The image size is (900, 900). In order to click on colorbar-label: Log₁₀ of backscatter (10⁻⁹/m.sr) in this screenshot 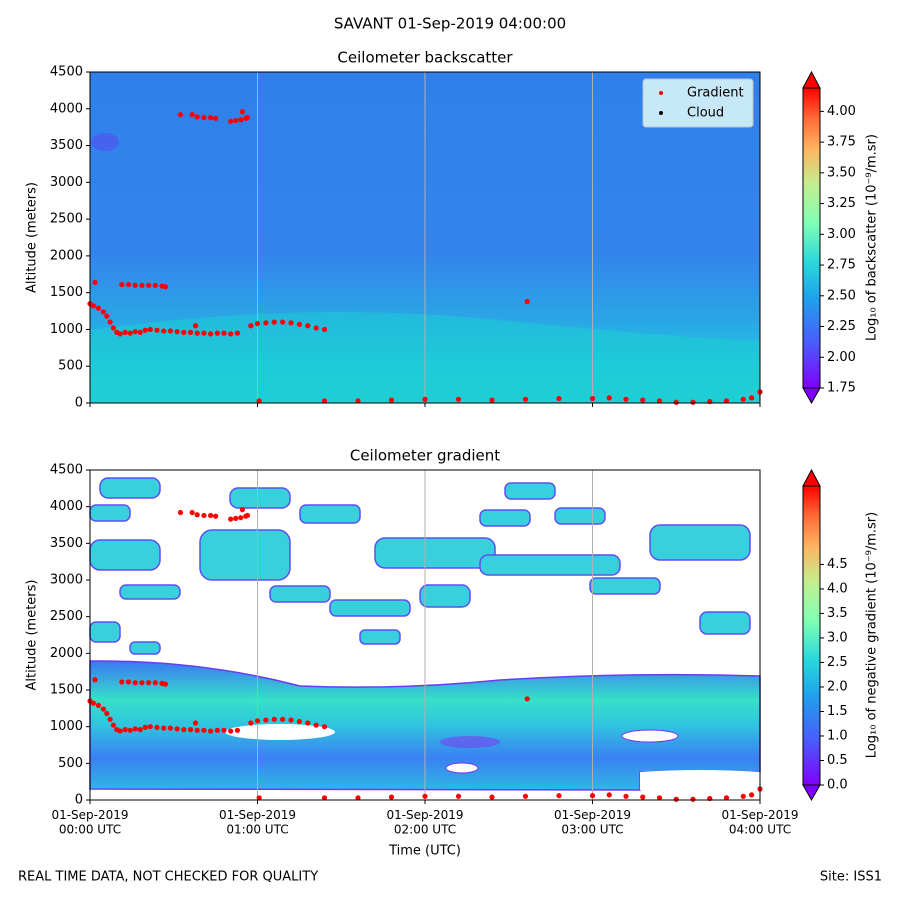, I will do `click(872, 237)`.